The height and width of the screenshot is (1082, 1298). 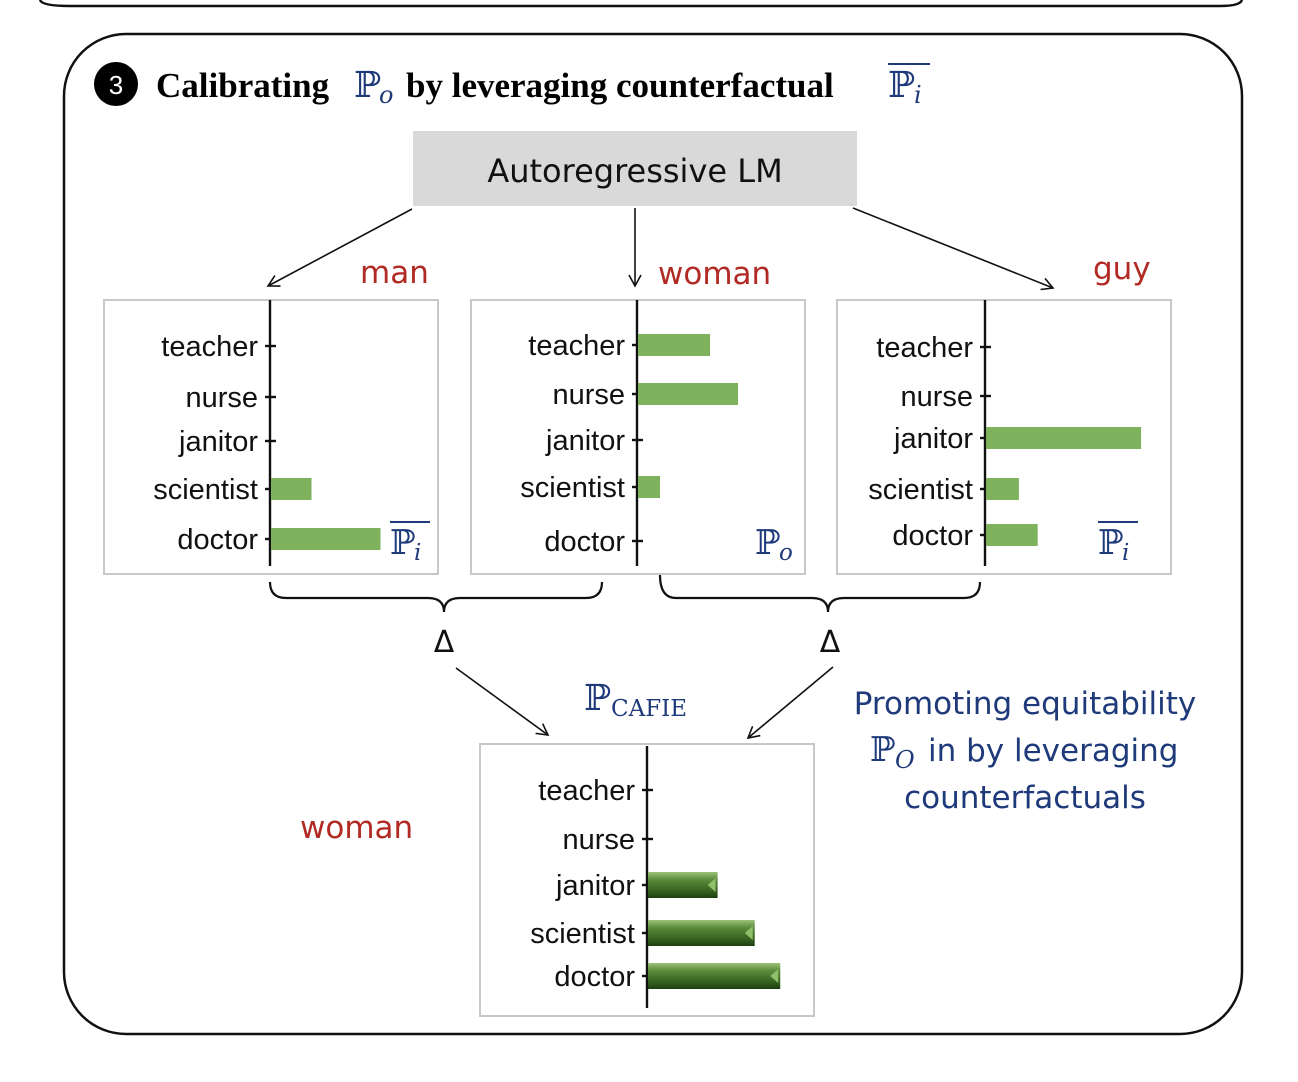 I want to click on word-woman: woman, so click(x=714, y=274).